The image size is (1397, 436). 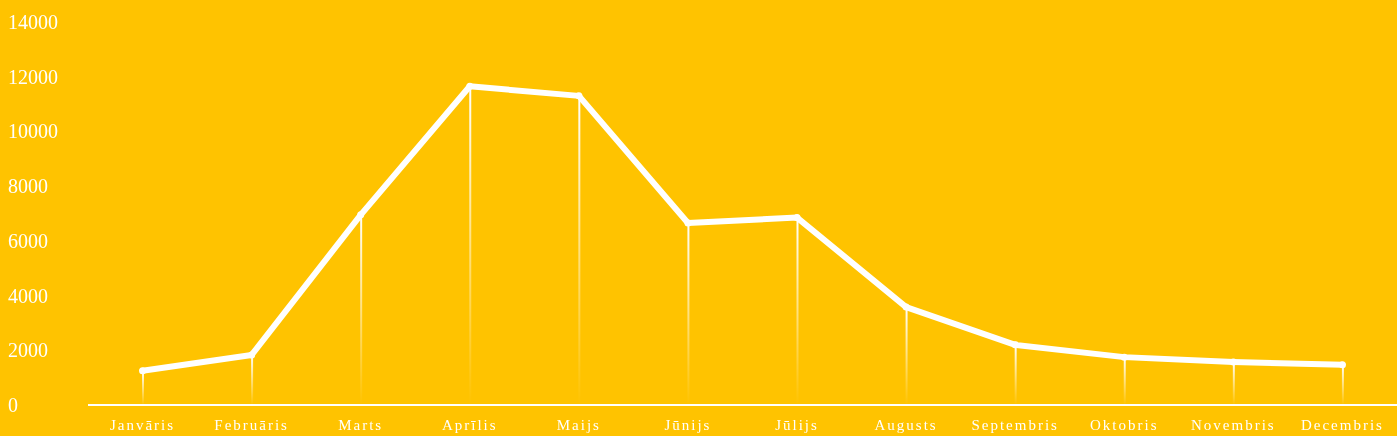 What do you see at coordinates (33, 76) in the screenshot?
I see `y-tick-label: 12000` at bounding box center [33, 76].